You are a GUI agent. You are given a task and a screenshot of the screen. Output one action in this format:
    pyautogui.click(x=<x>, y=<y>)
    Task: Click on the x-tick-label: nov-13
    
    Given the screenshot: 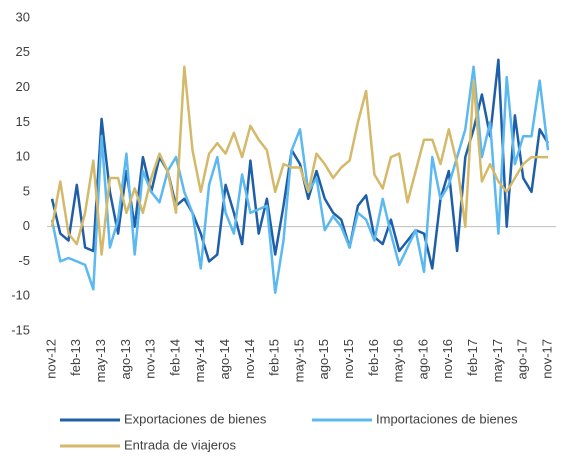 What is the action you would take?
    pyautogui.click(x=150, y=359)
    